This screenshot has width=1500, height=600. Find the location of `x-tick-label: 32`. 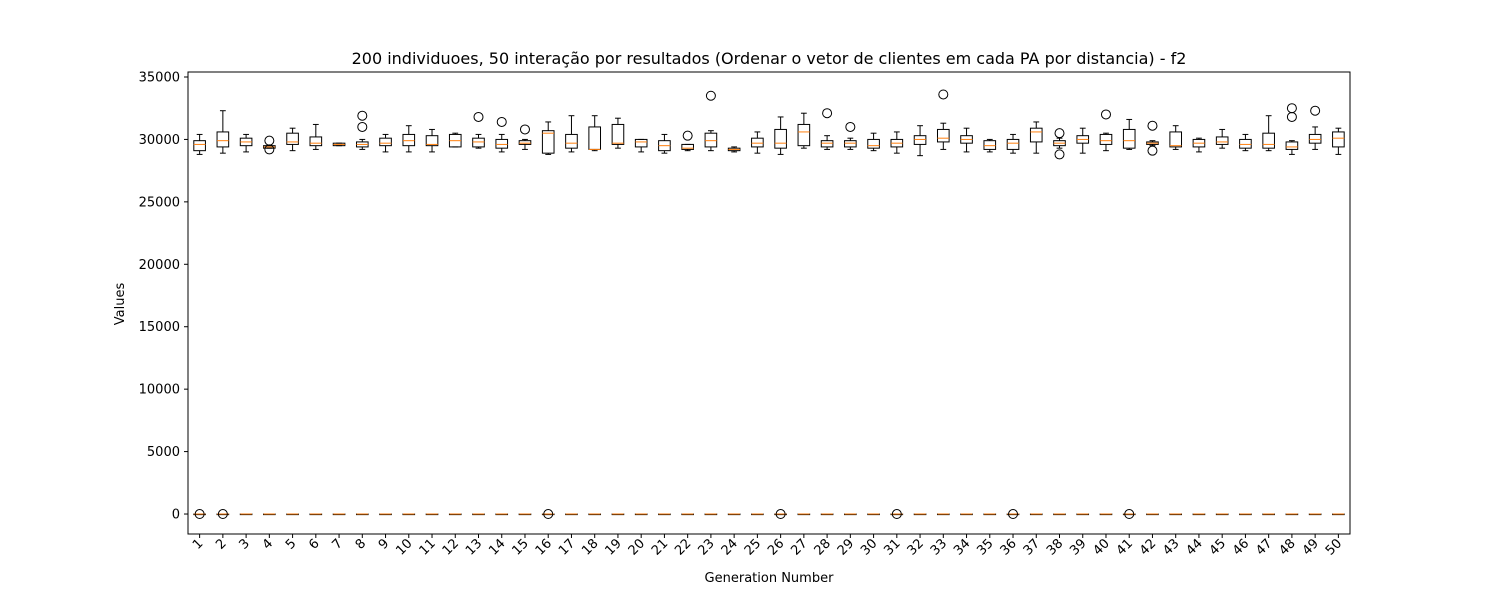

x-tick-label: 32 is located at coordinates (916, 547).